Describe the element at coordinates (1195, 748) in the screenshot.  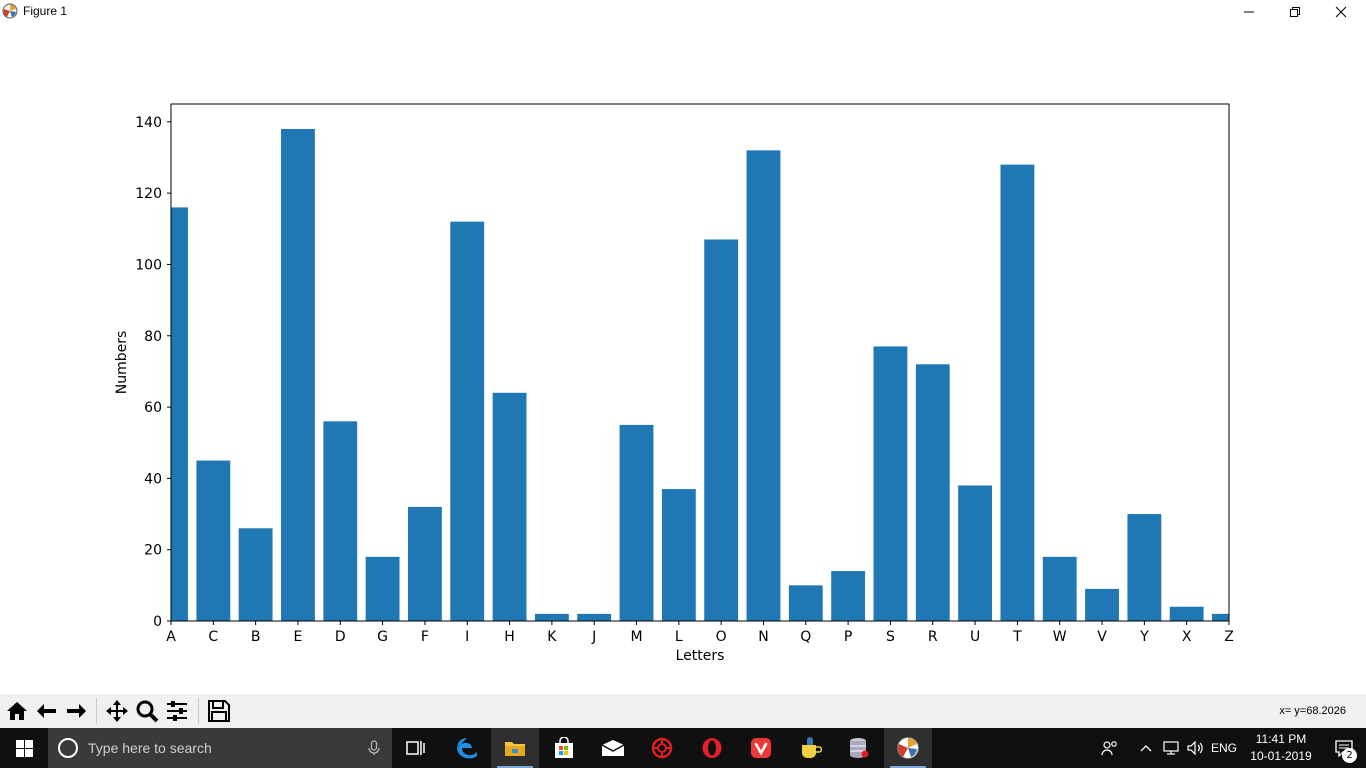
I see `volume-button` at that location.